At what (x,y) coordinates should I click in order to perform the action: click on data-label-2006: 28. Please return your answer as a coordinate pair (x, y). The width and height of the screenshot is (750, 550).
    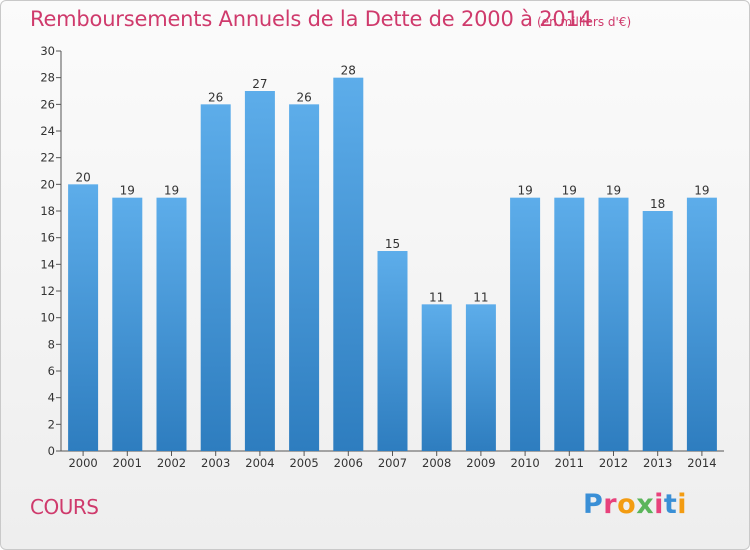
    Looking at the image, I should click on (348, 71).